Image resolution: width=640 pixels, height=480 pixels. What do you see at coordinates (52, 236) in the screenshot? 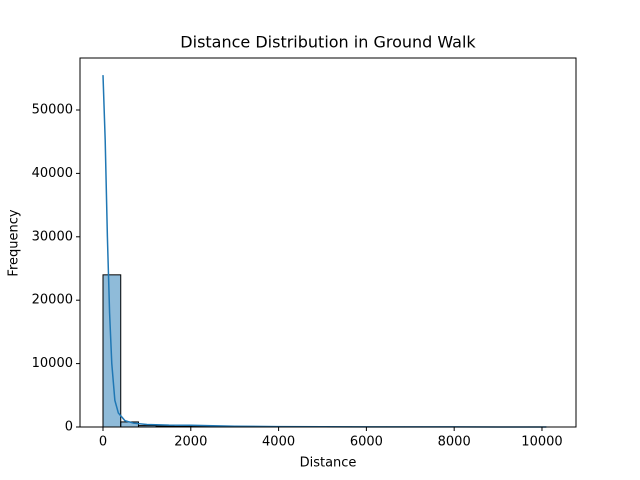
I see `y-tick-label: 30000` at bounding box center [52, 236].